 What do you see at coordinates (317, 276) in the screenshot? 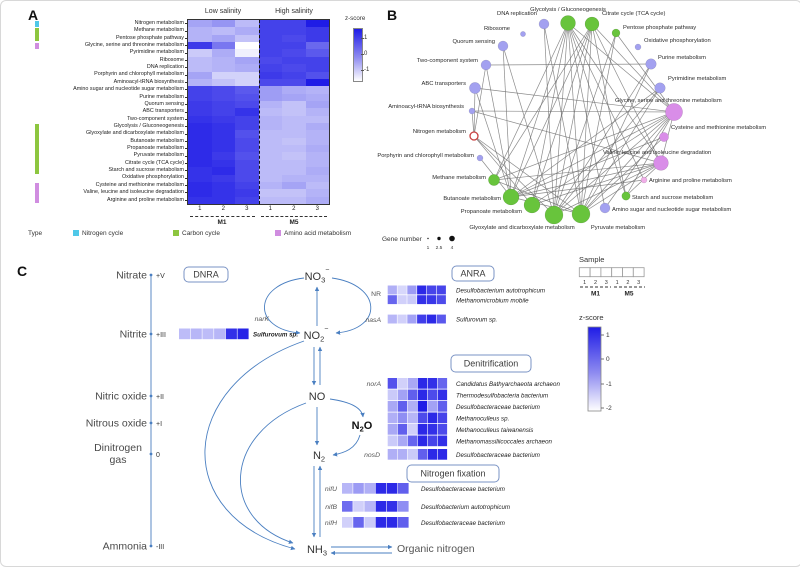
I see `compound-formula: NO3​−​` at bounding box center [317, 276].